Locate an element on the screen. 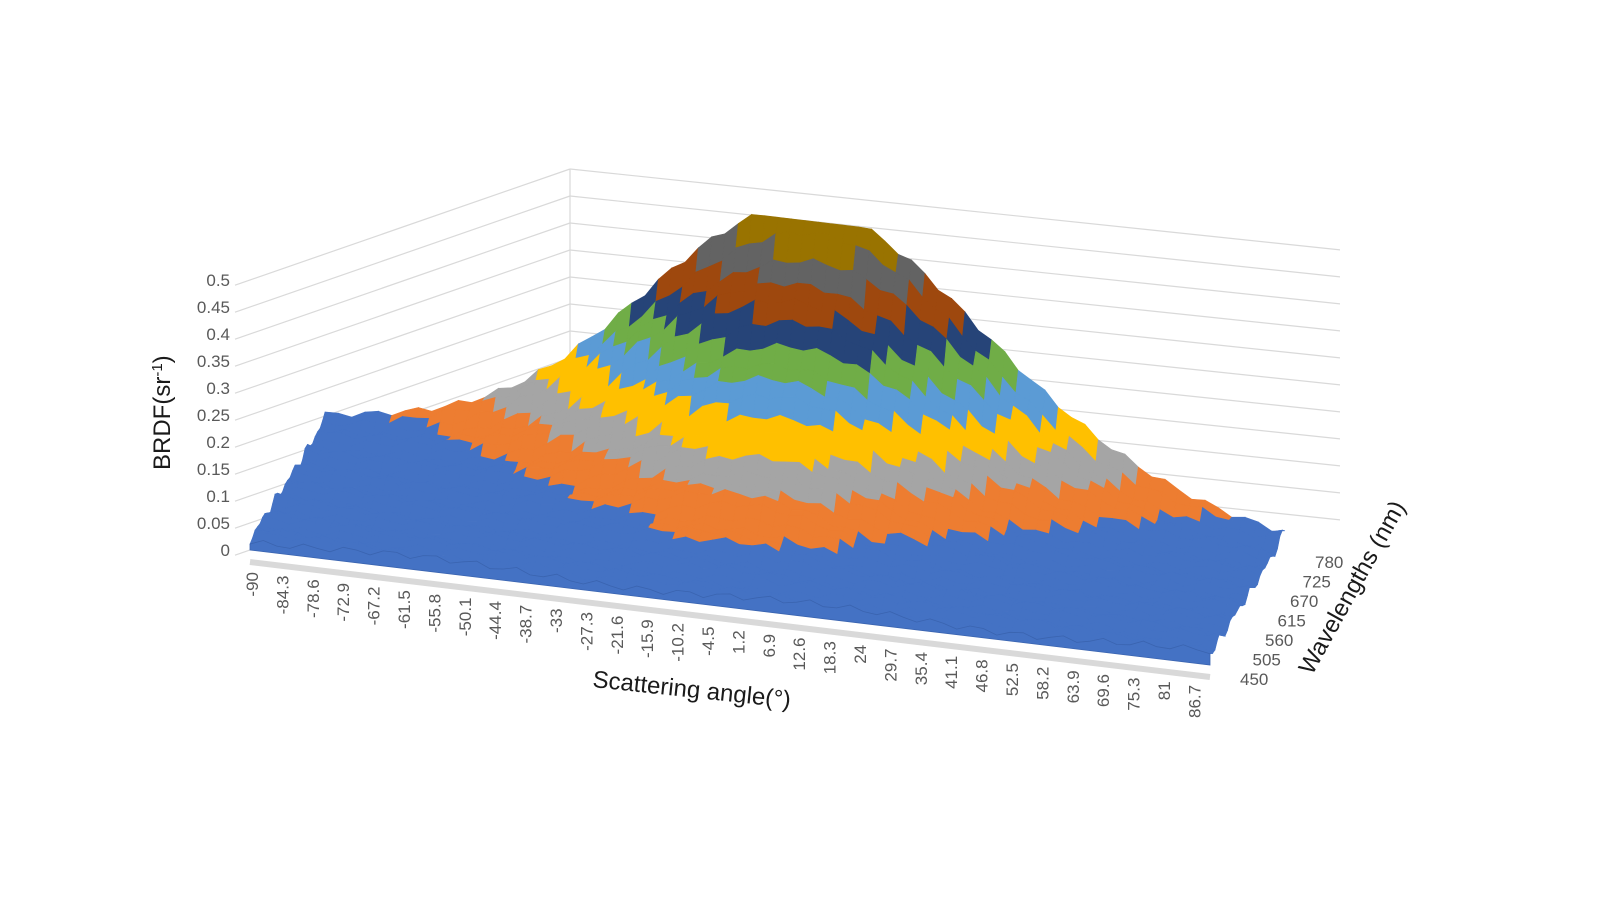 The height and width of the screenshot is (900, 1600). x-tick-label: 1.2 is located at coordinates (738, 642).